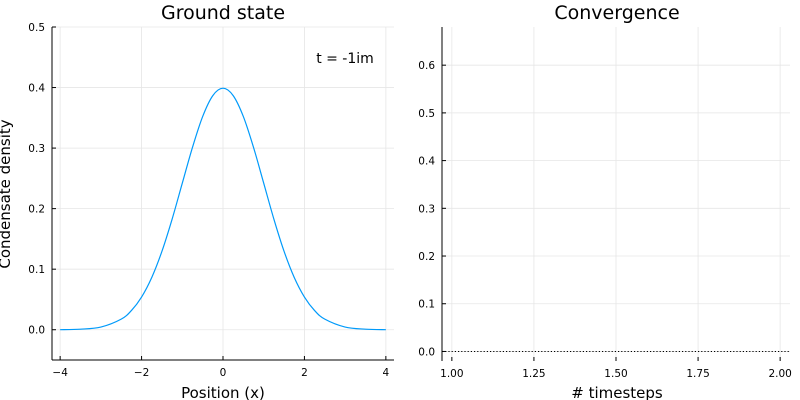 This screenshot has height=400, width=800. I want to click on convergence-y-tick-label: 0.5, so click(426, 114).